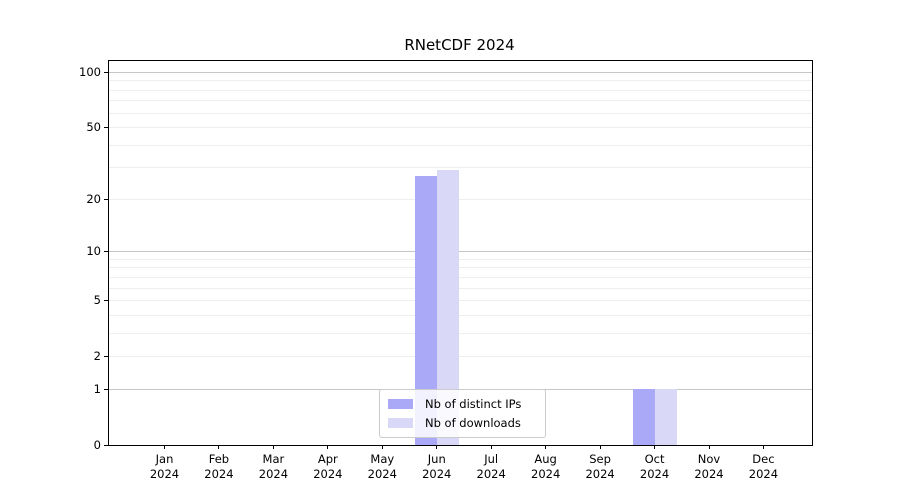 The image size is (900, 500). Describe the element at coordinates (327, 459) in the screenshot. I see `month-label: Apr` at that location.